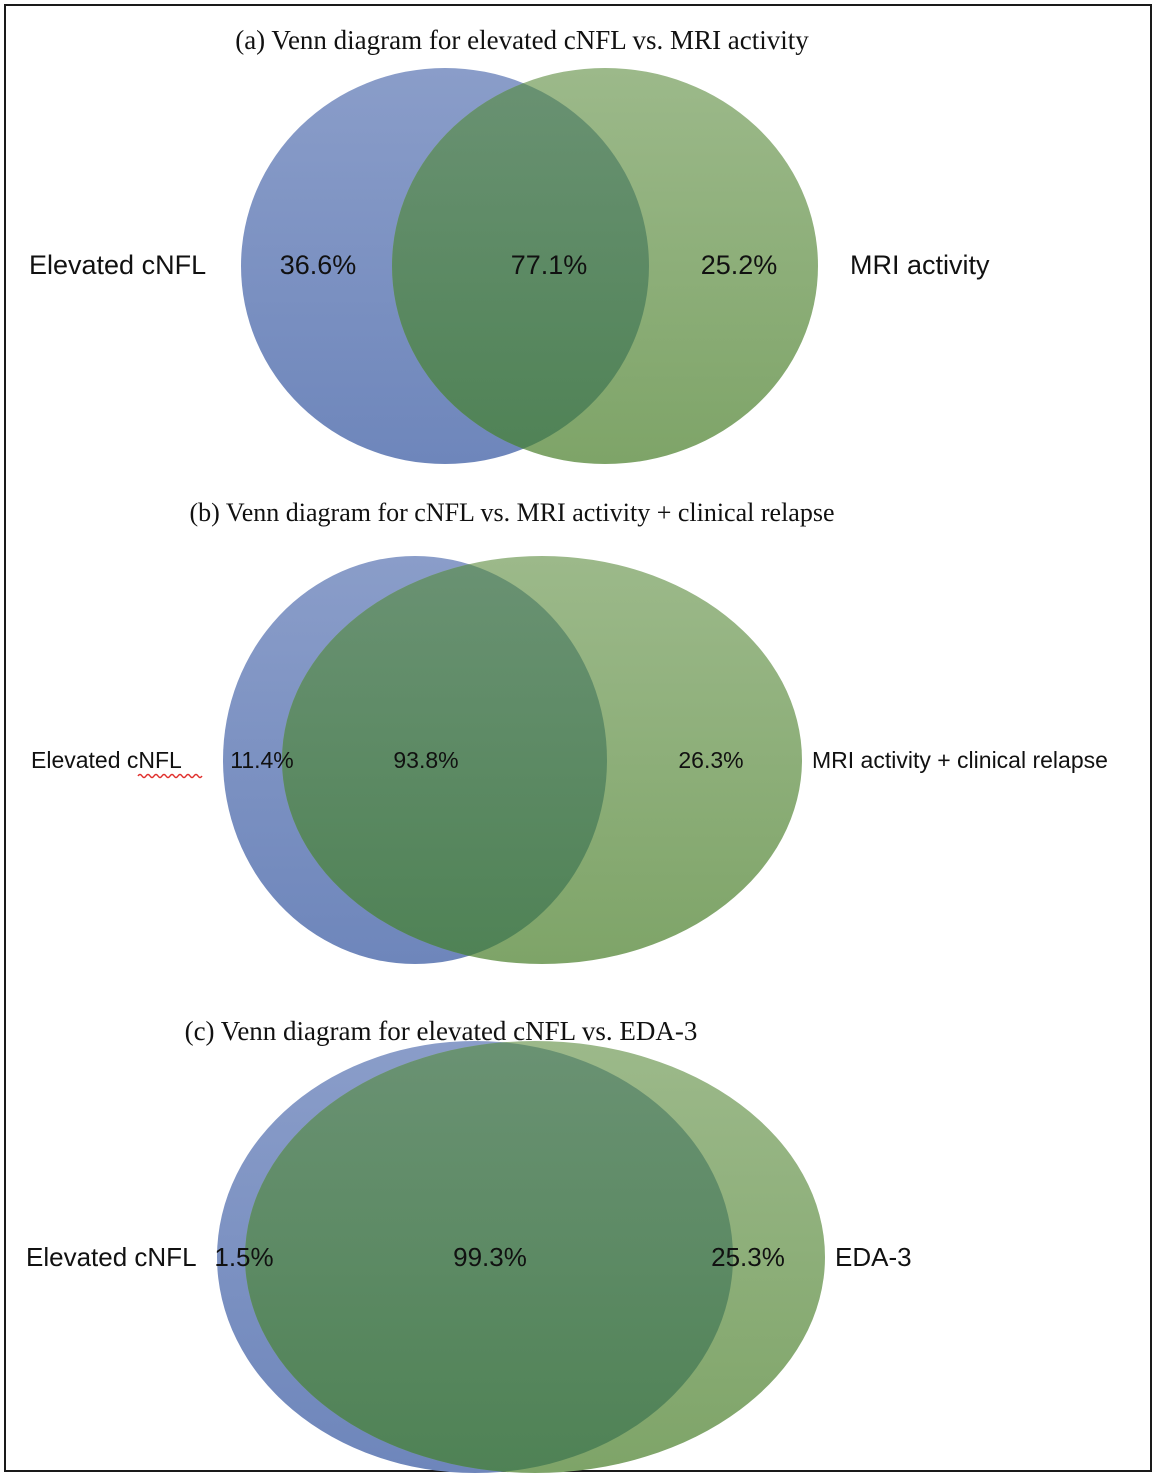 The width and height of the screenshot is (1158, 1478). What do you see at coordinates (873, 1257) in the screenshot?
I see `right-set-label: EDA-3` at bounding box center [873, 1257].